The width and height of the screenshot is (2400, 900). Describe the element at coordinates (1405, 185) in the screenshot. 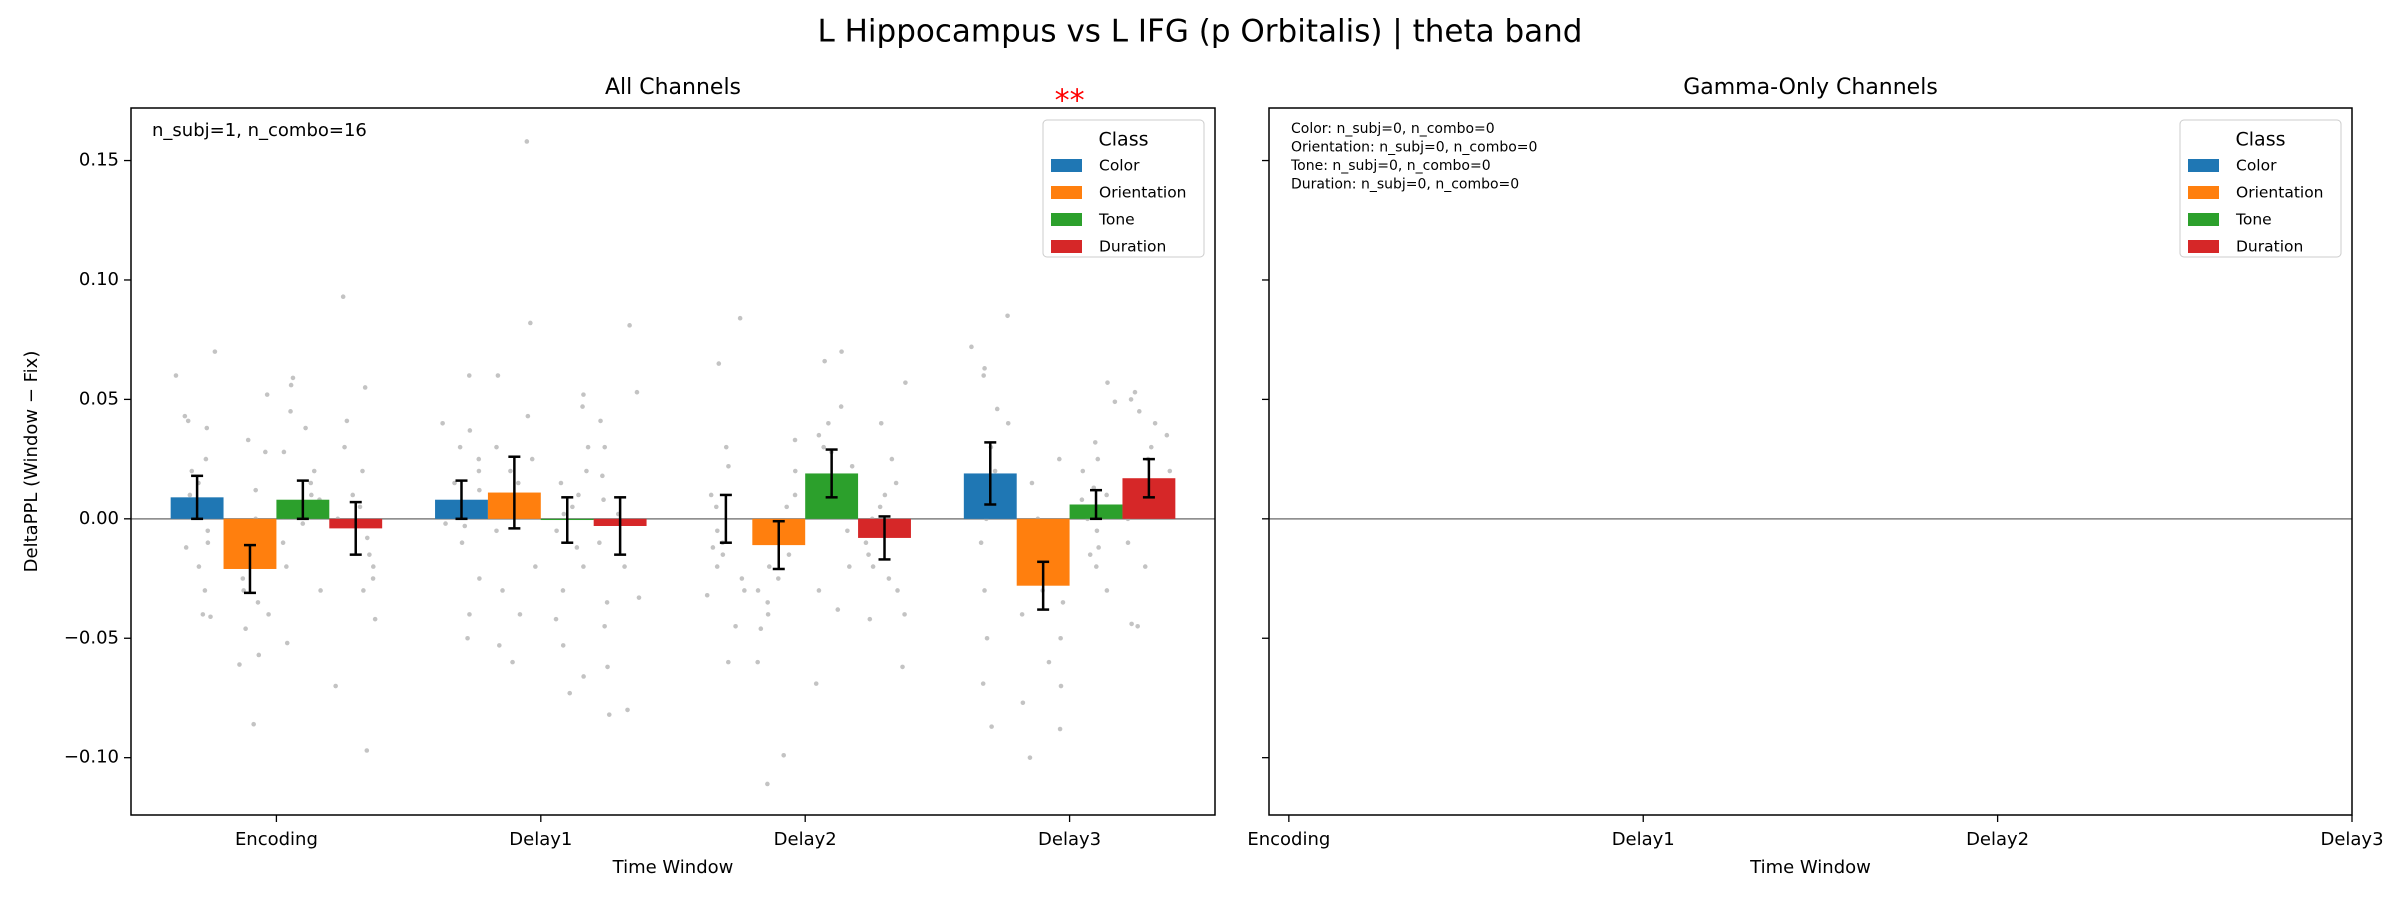

I see `note: Duration: n_subj=0, n_combo=0` at that location.